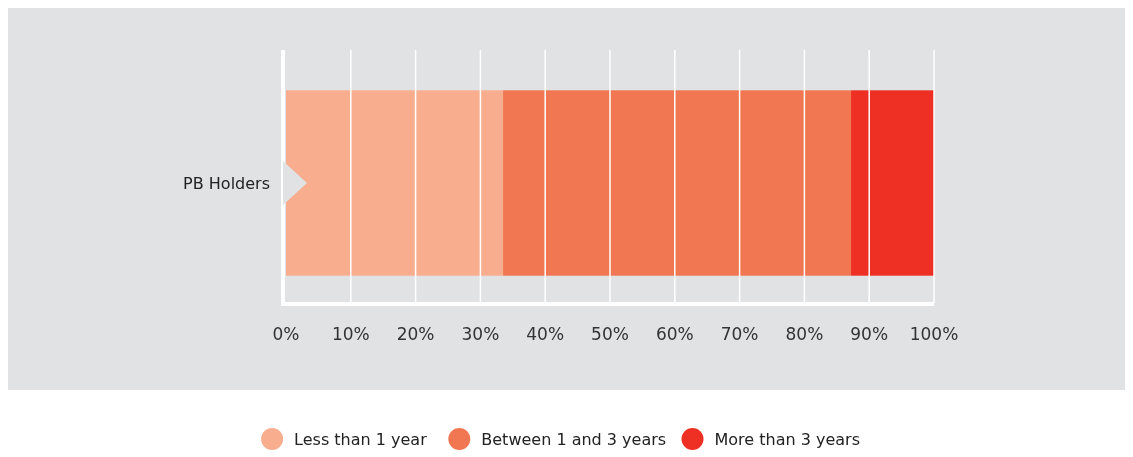 Image resolution: width=1133 pixels, height=457 pixels. I want to click on x-tick-label: 30%, so click(480, 334).